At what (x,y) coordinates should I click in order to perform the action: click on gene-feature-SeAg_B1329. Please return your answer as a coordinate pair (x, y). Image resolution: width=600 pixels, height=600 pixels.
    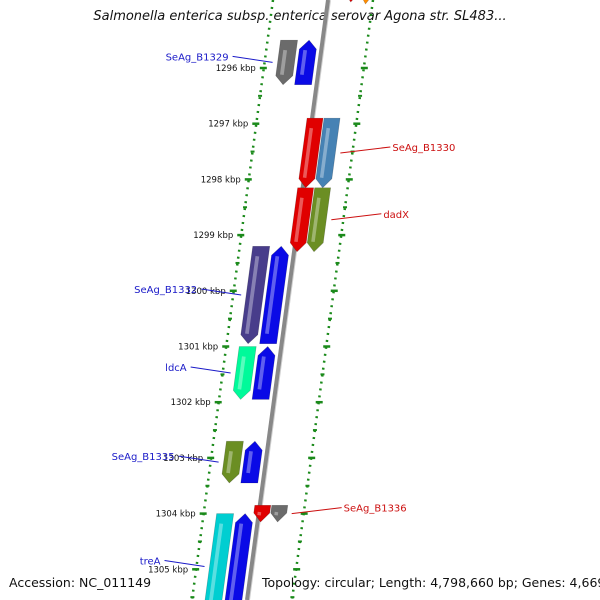
    Looking at the image, I should click on (286, 62).